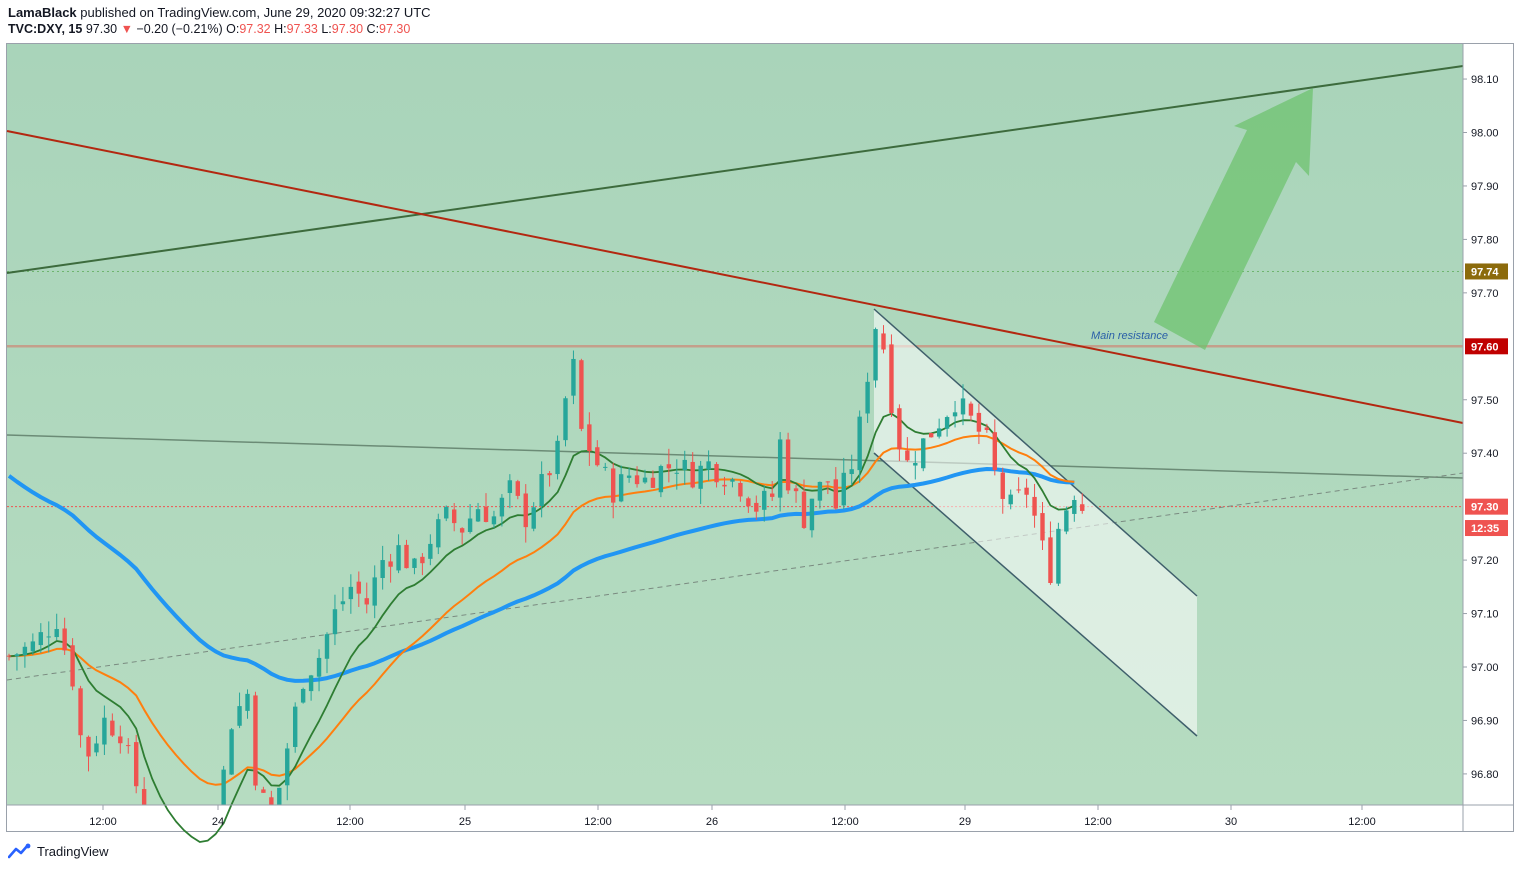  I want to click on price-label-badge, so click(1486, 271).